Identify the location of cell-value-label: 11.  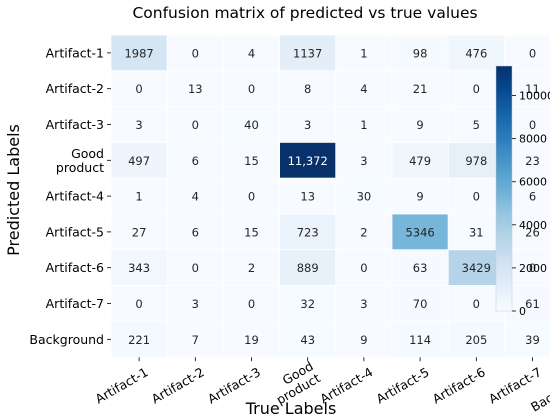
(532, 89).